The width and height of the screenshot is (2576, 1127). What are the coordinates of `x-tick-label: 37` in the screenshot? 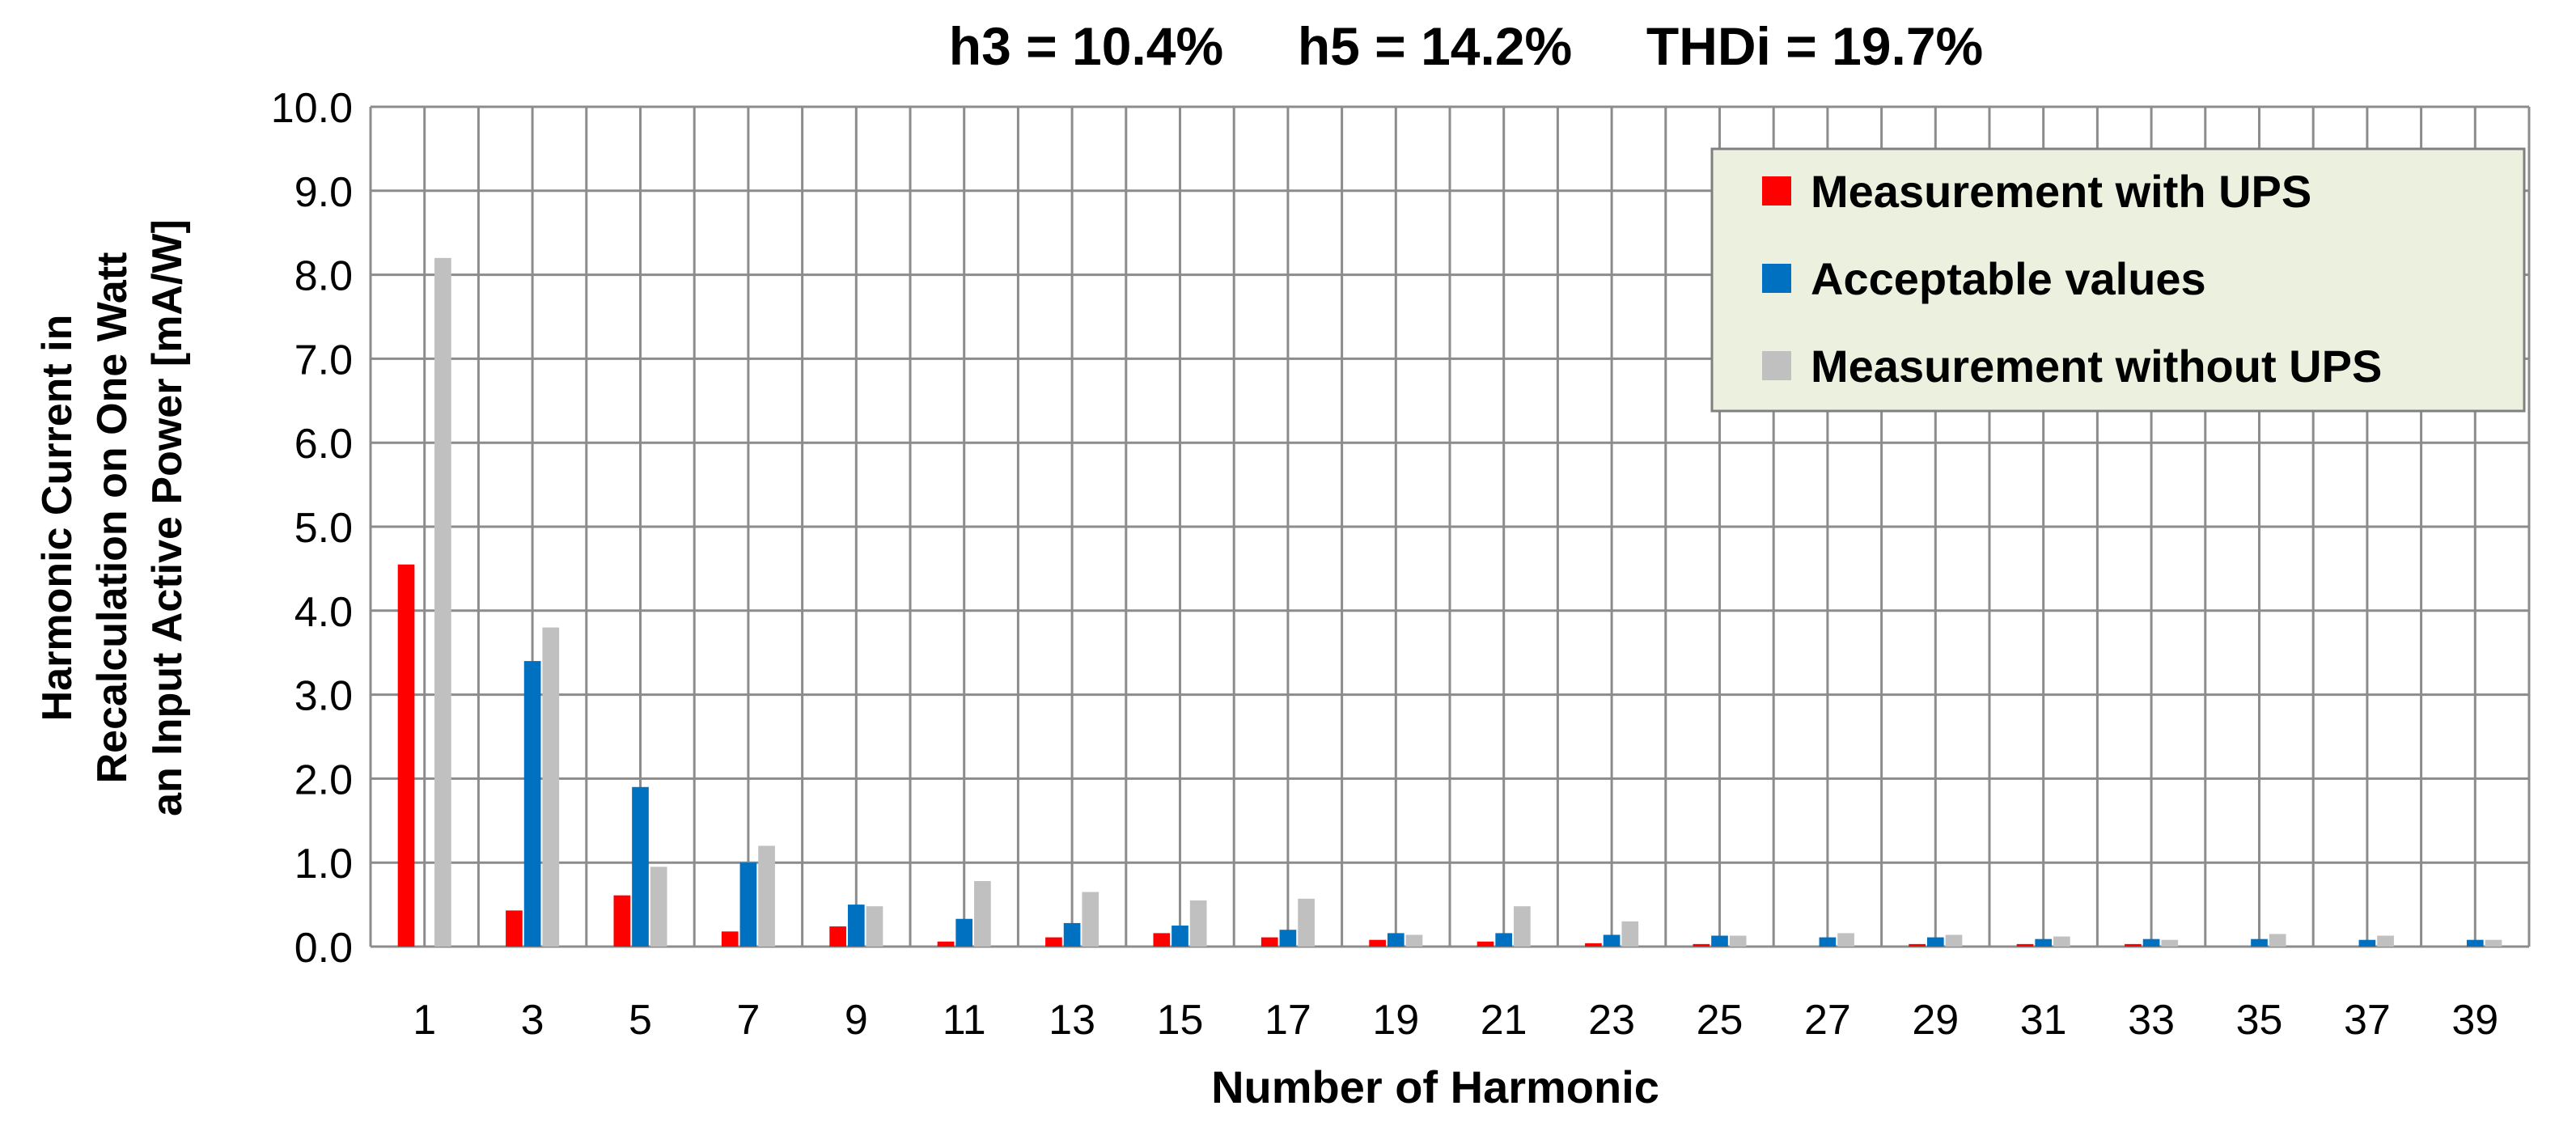 It's located at (2367, 1020).